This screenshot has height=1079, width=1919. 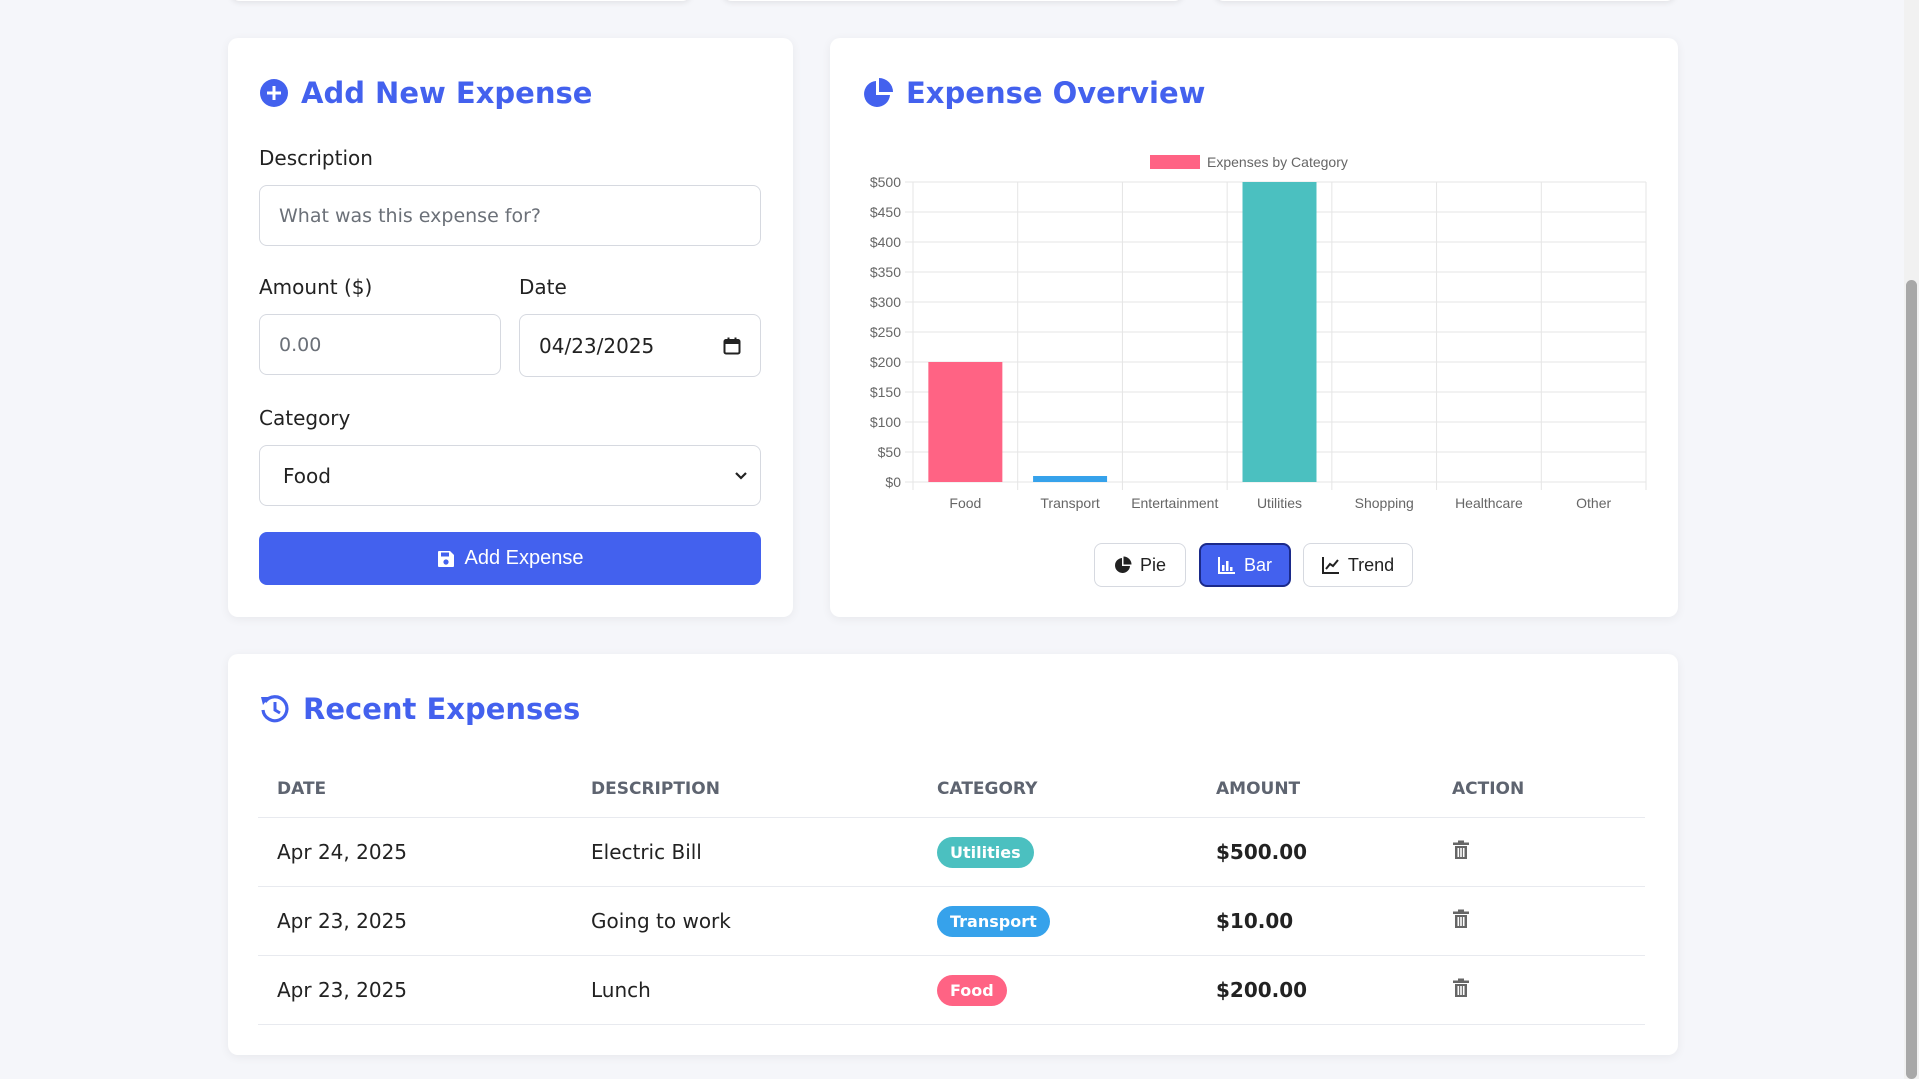 I want to click on trend-button: Trend, so click(x=1358, y=565).